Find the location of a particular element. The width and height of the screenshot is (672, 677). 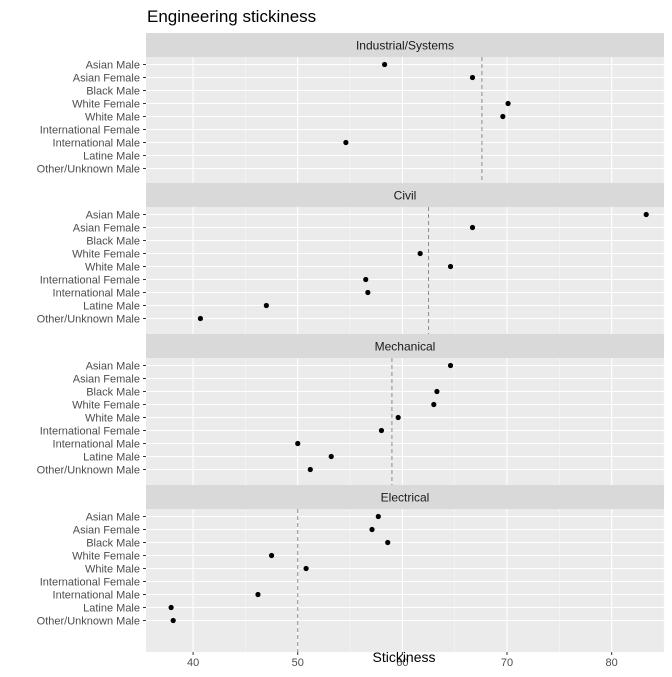

facet-strip-label: Electrical is located at coordinates (405, 498).